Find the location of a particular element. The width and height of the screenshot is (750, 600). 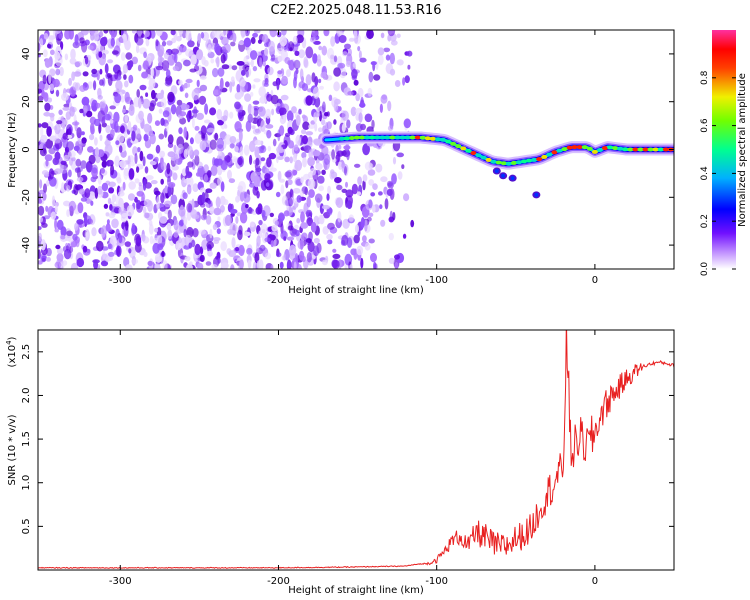

x-tick-label: -200 is located at coordinates (278, 581).